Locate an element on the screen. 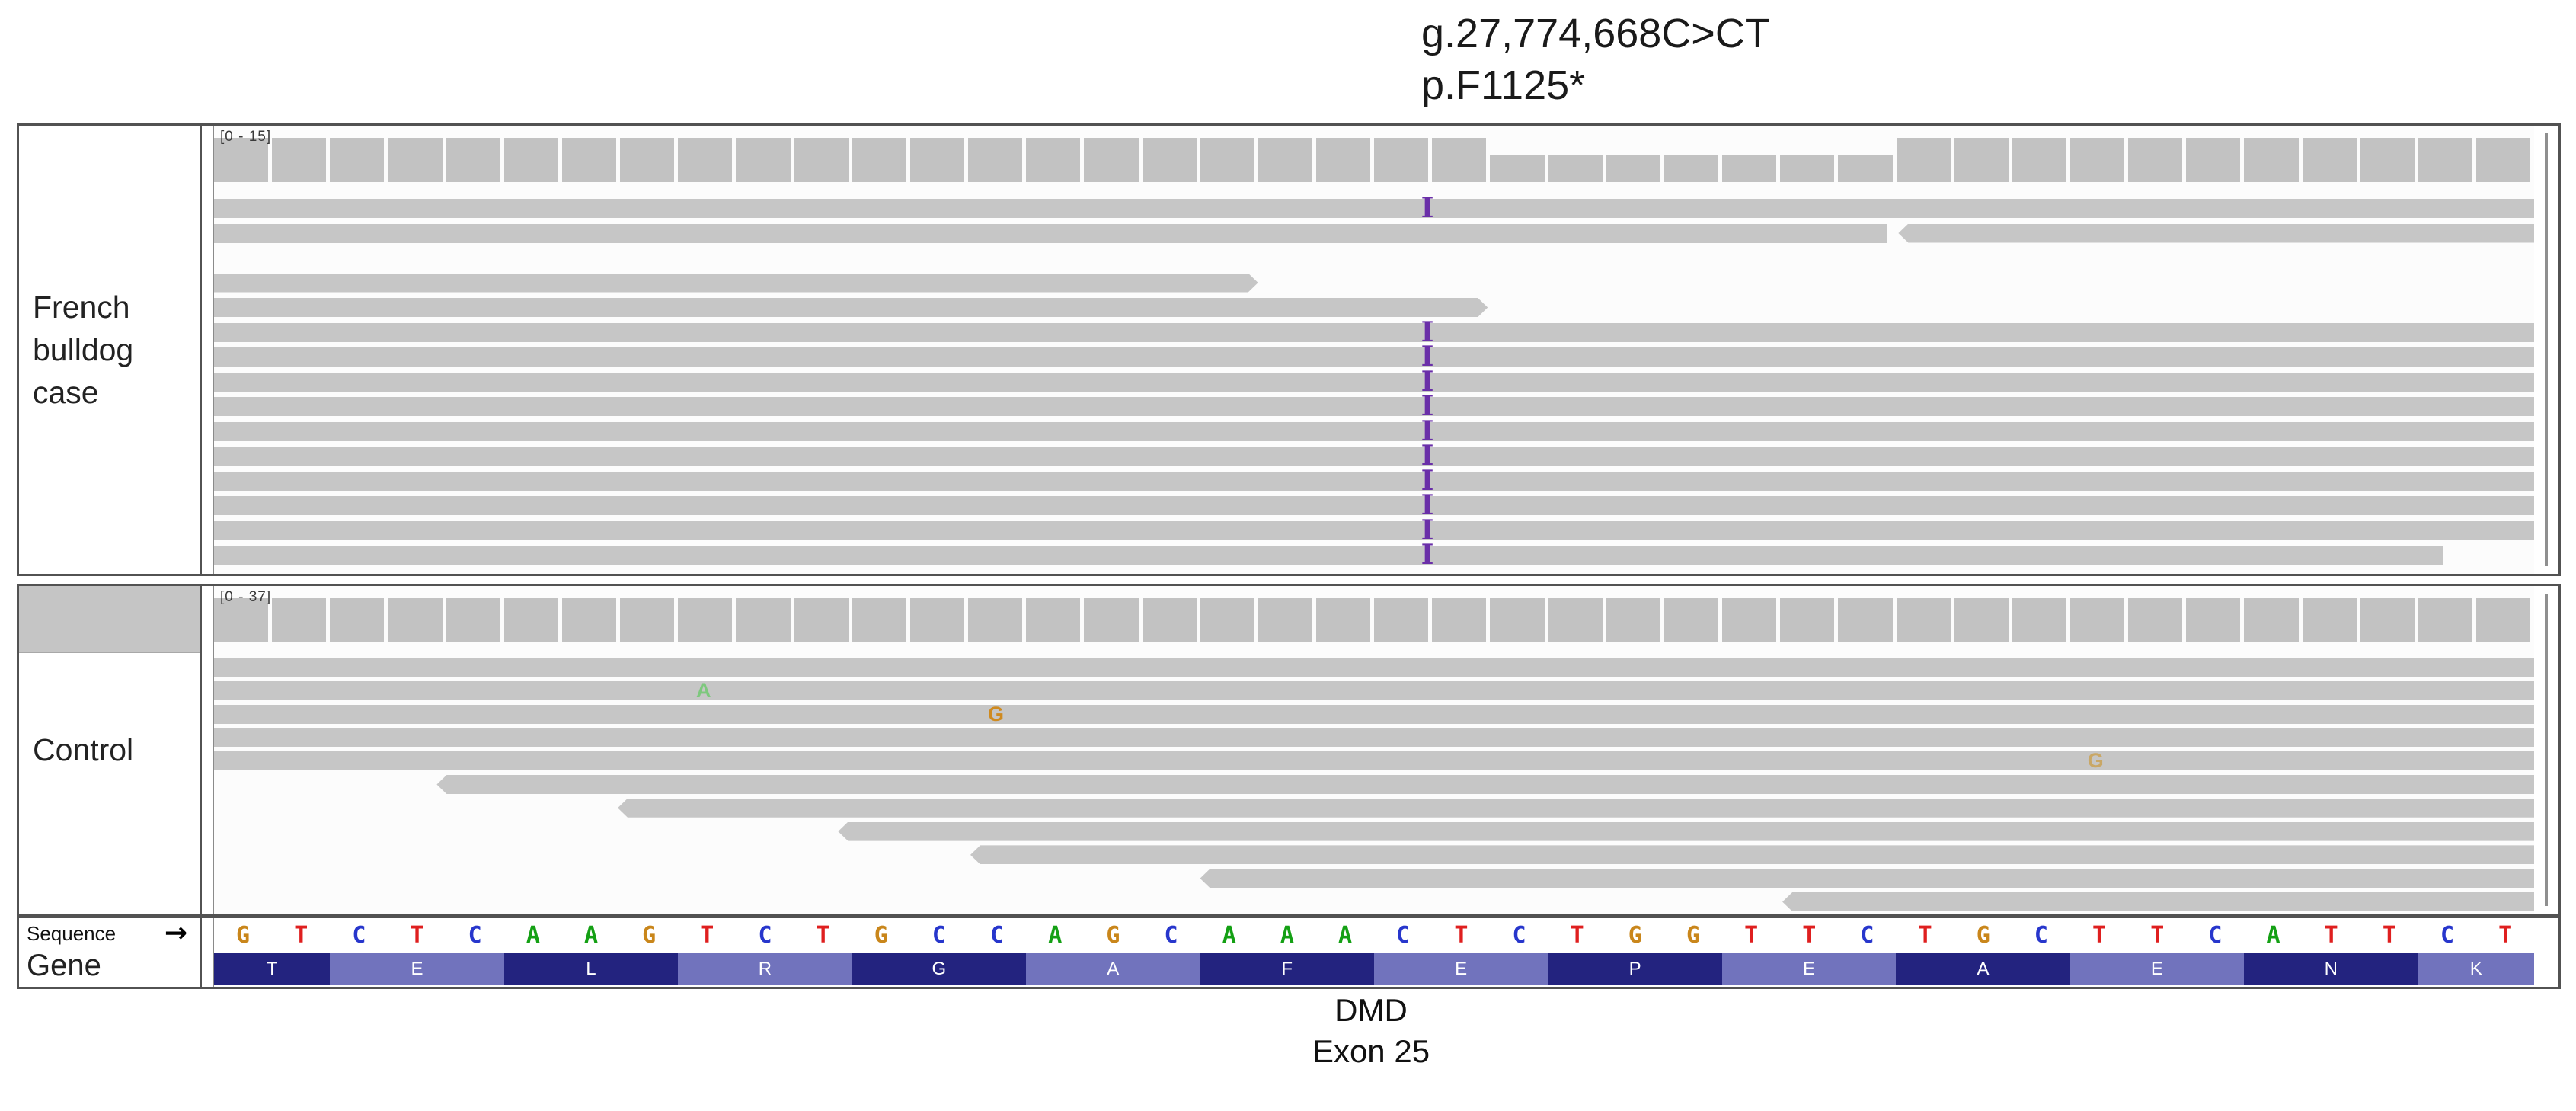 The image size is (2576, 1111). gene-name-label: DMD is located at coordinates (1371, 1010).